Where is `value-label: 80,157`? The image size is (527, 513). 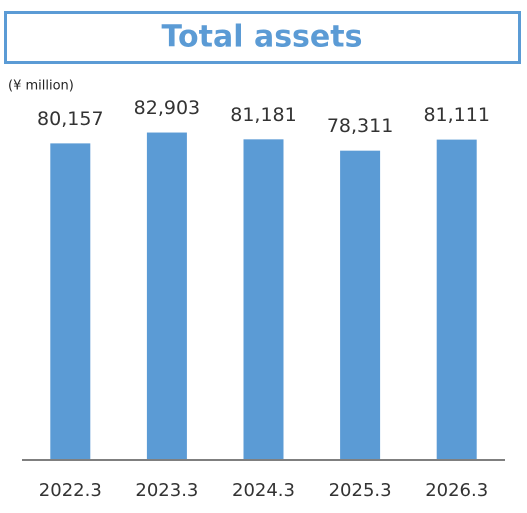
value-label: 80,157 is located at coordinates (70, 119).